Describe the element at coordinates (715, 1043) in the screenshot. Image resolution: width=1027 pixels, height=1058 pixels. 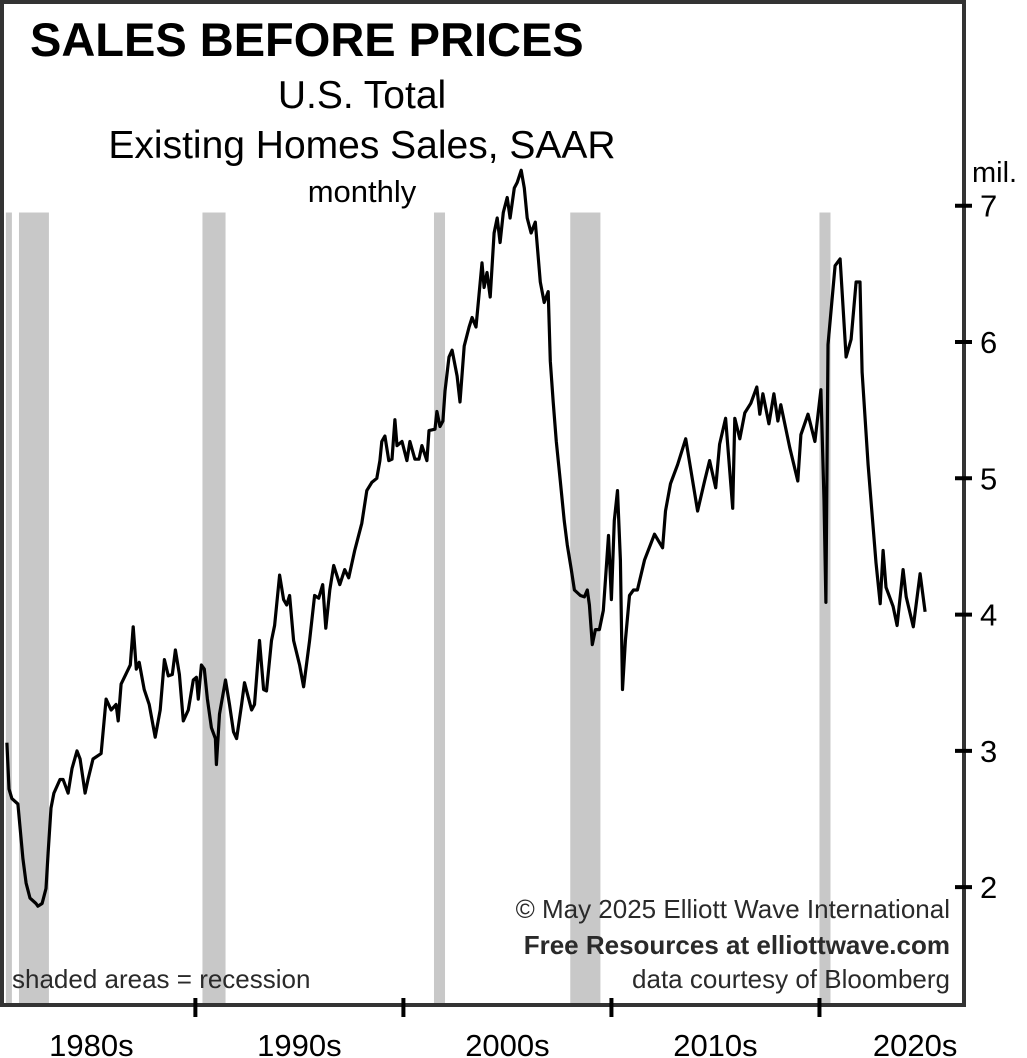
I see `x-tick-label: 2010s` at that location.